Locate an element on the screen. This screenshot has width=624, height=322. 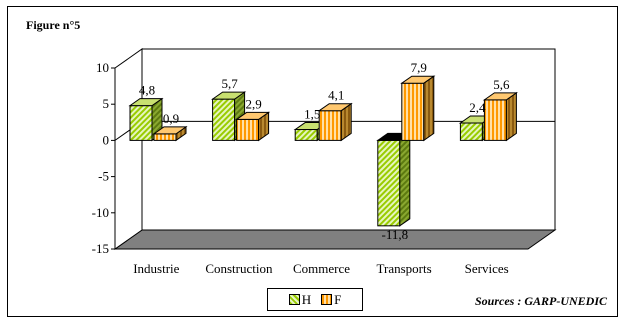
data-label-f-construction: 2,9 is located at coordinates (253, 103).